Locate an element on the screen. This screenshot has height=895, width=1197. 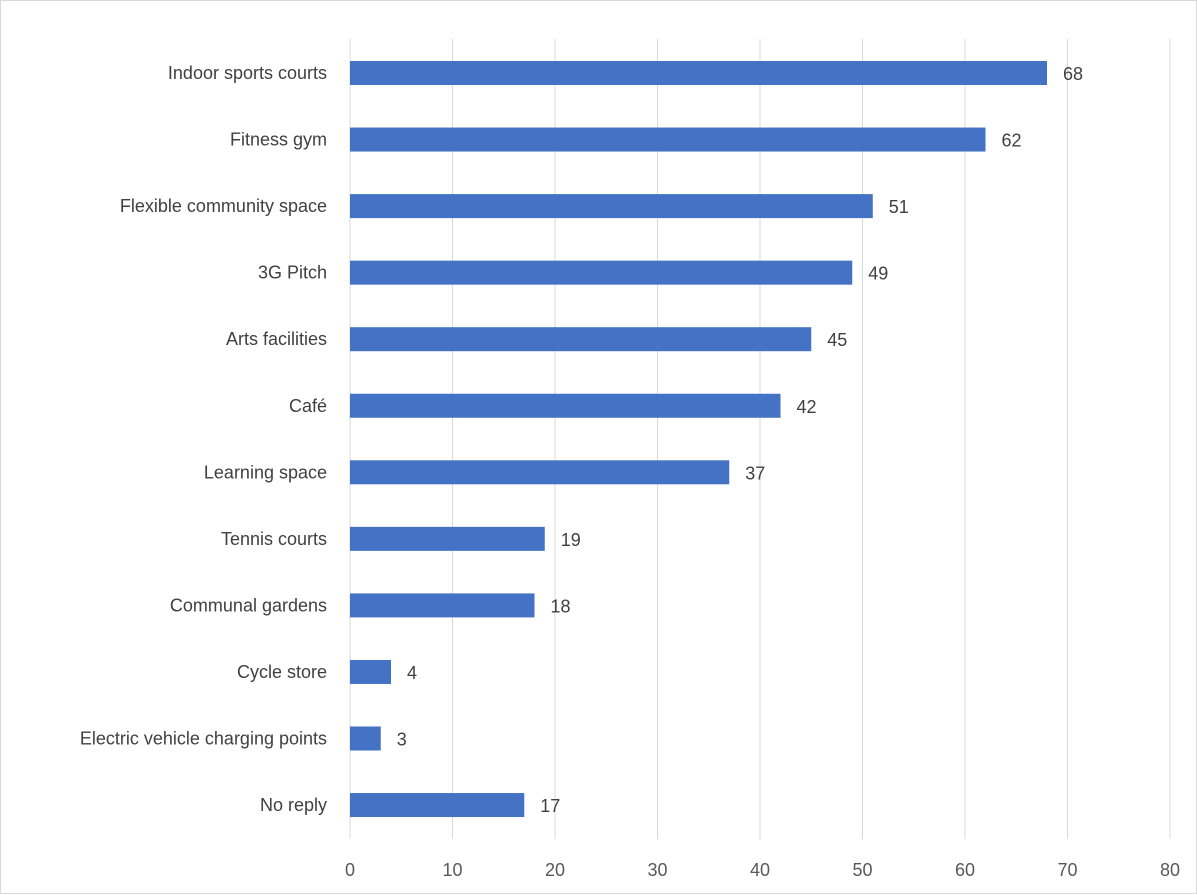
data-label: 18 is located at coordinates (561, 606).